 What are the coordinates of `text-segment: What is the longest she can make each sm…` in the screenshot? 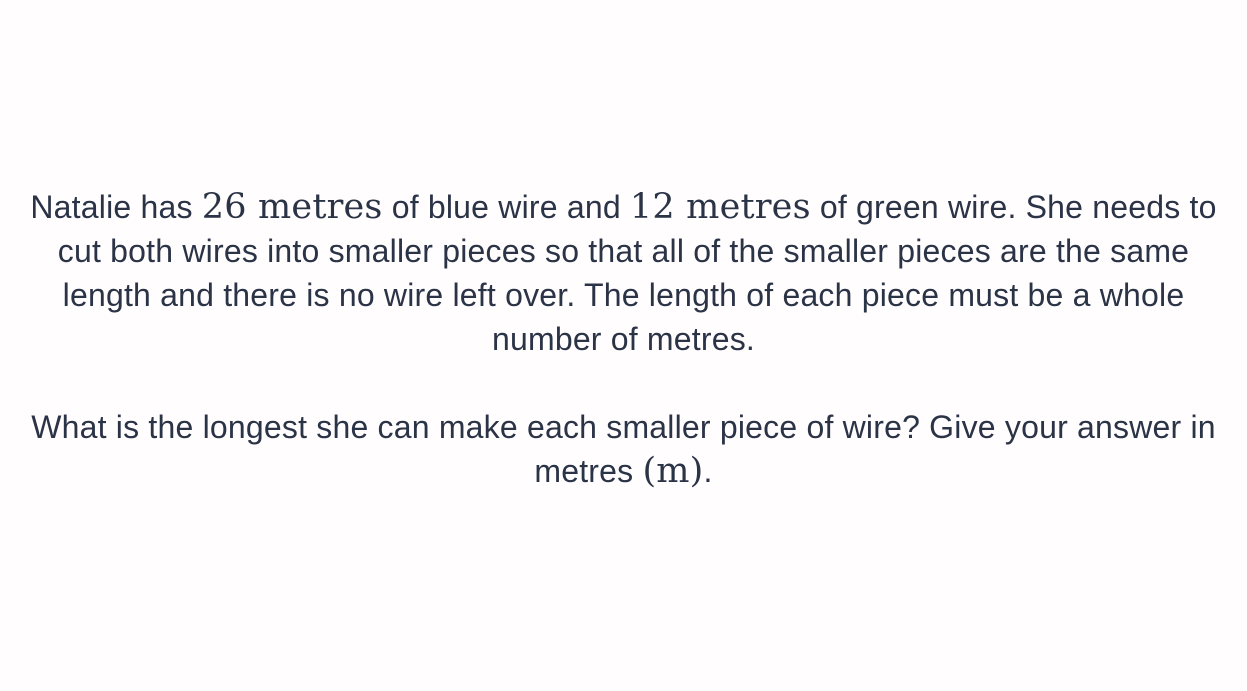 It's located at (623, 449).